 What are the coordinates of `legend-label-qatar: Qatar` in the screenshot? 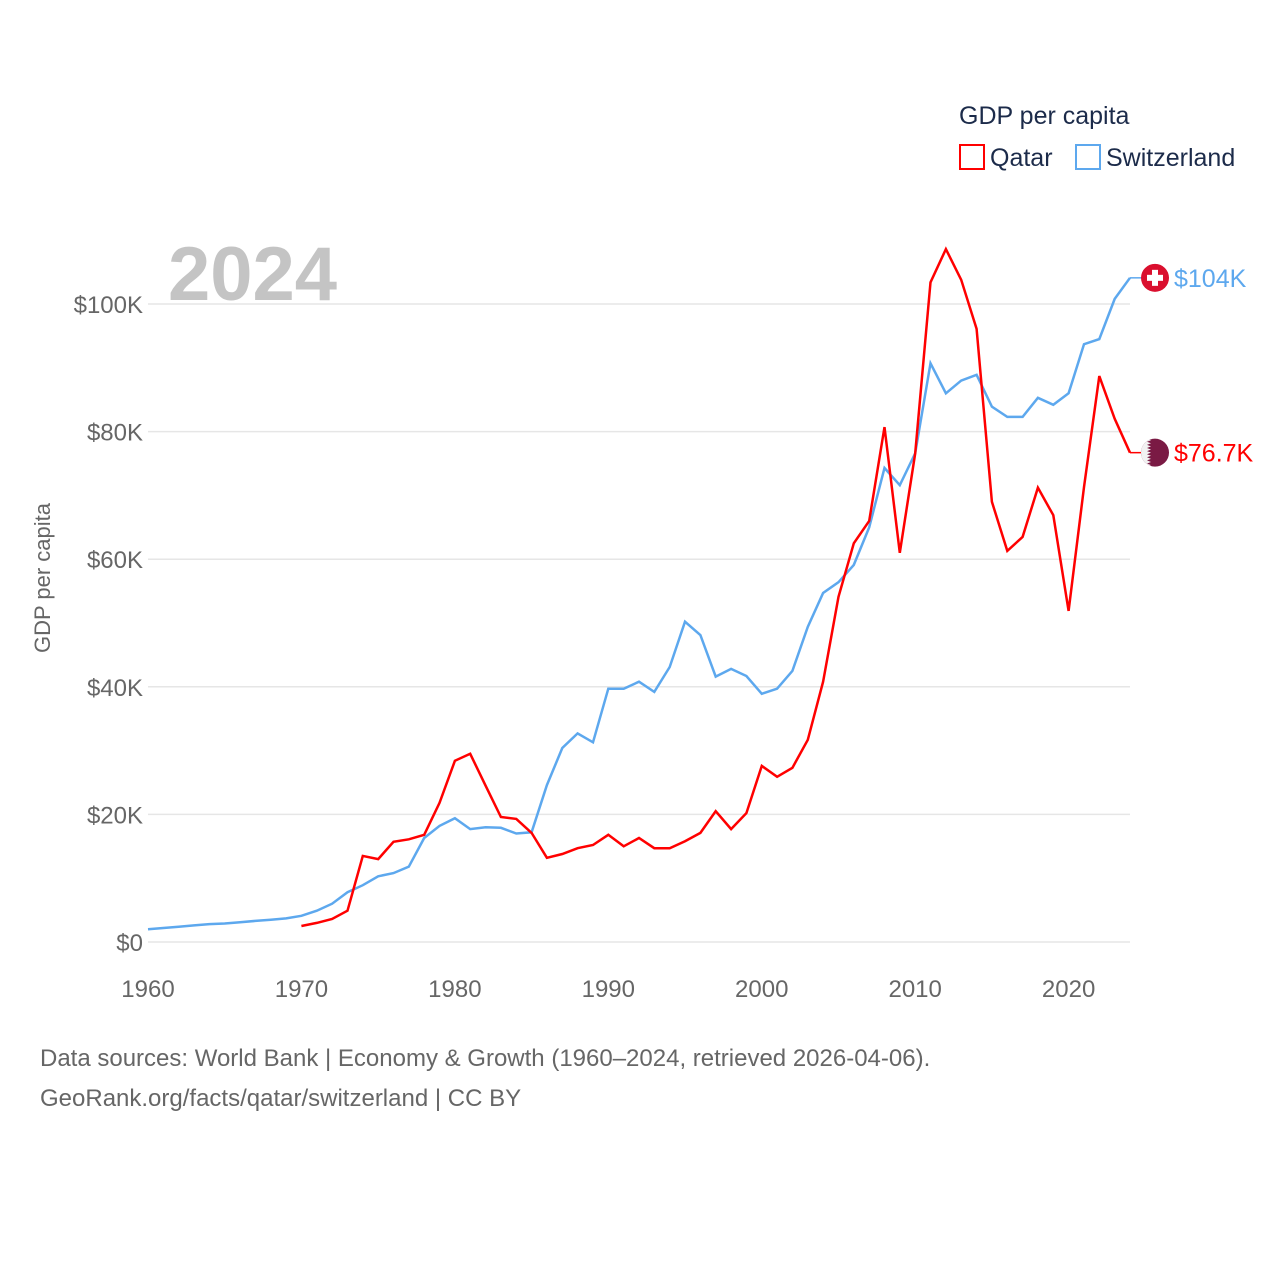 It's located at (1021, 158).